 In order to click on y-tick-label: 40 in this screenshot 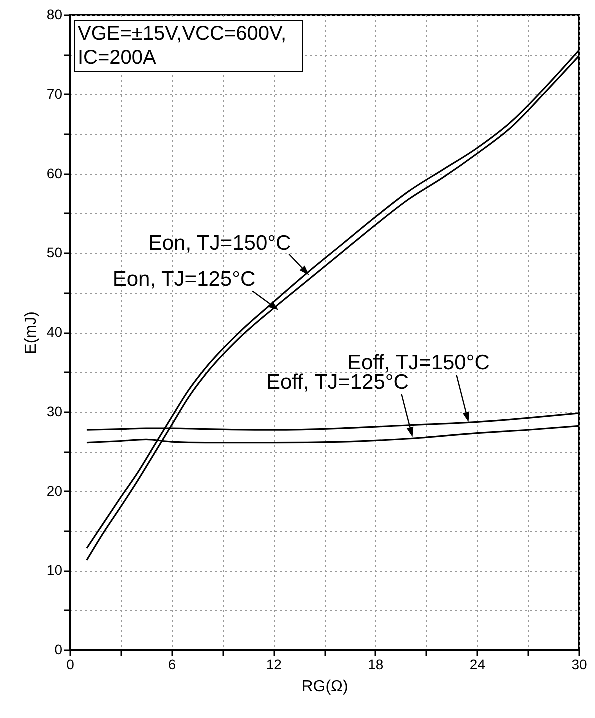, I will do `click(54, 332)`.